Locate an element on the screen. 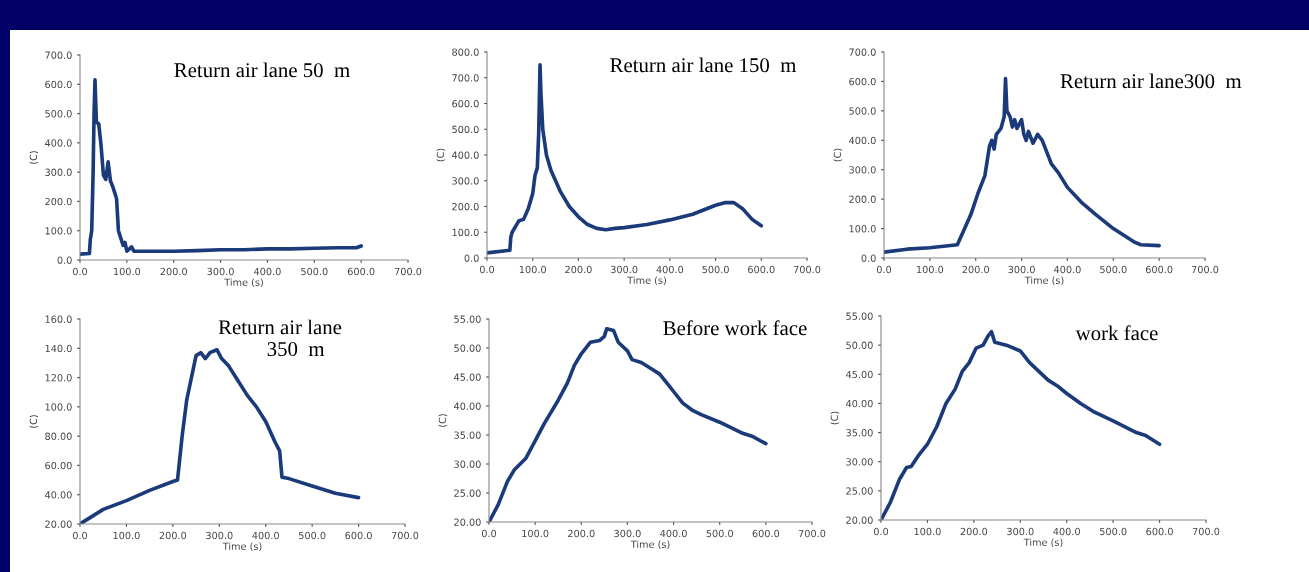  y-tick-label: 30.00 is located at coordinates (859, 462).